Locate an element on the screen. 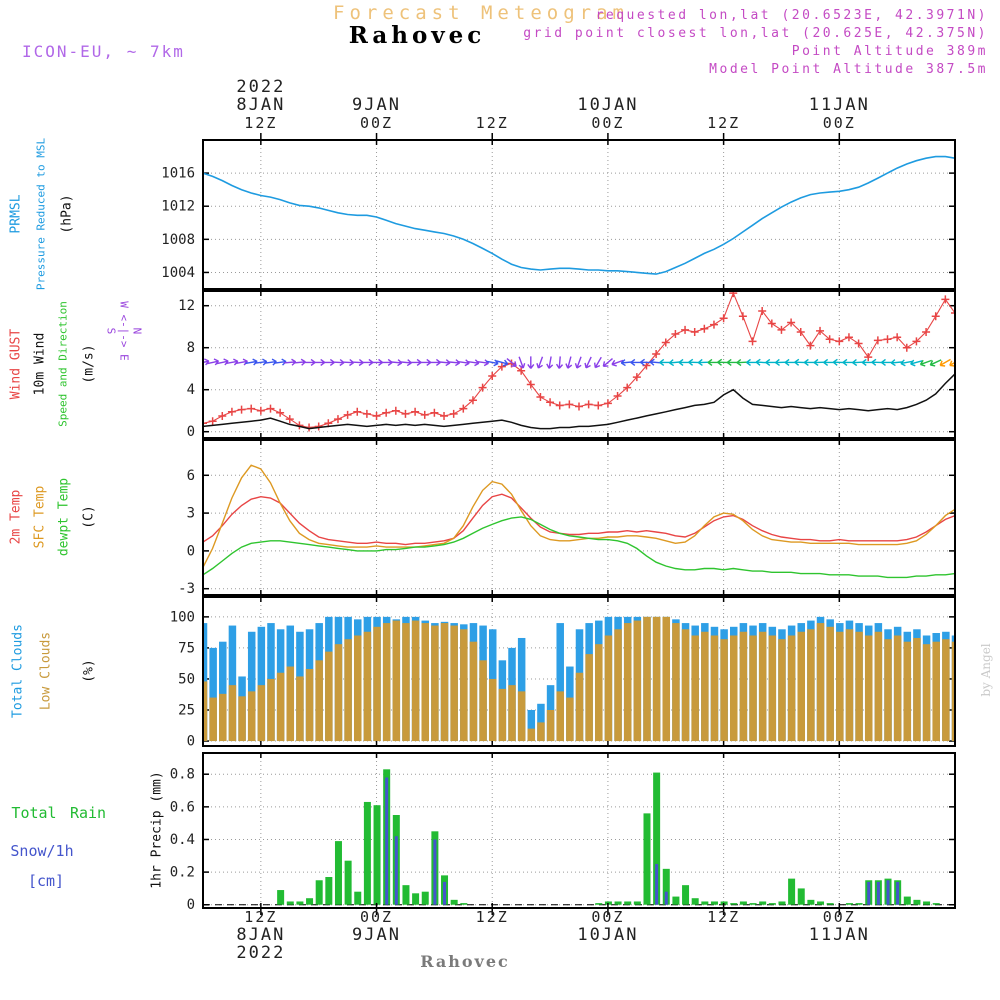 The image size is (1000, 1000). total-rain-label-2: Rain is located at coordinates (88, 813).